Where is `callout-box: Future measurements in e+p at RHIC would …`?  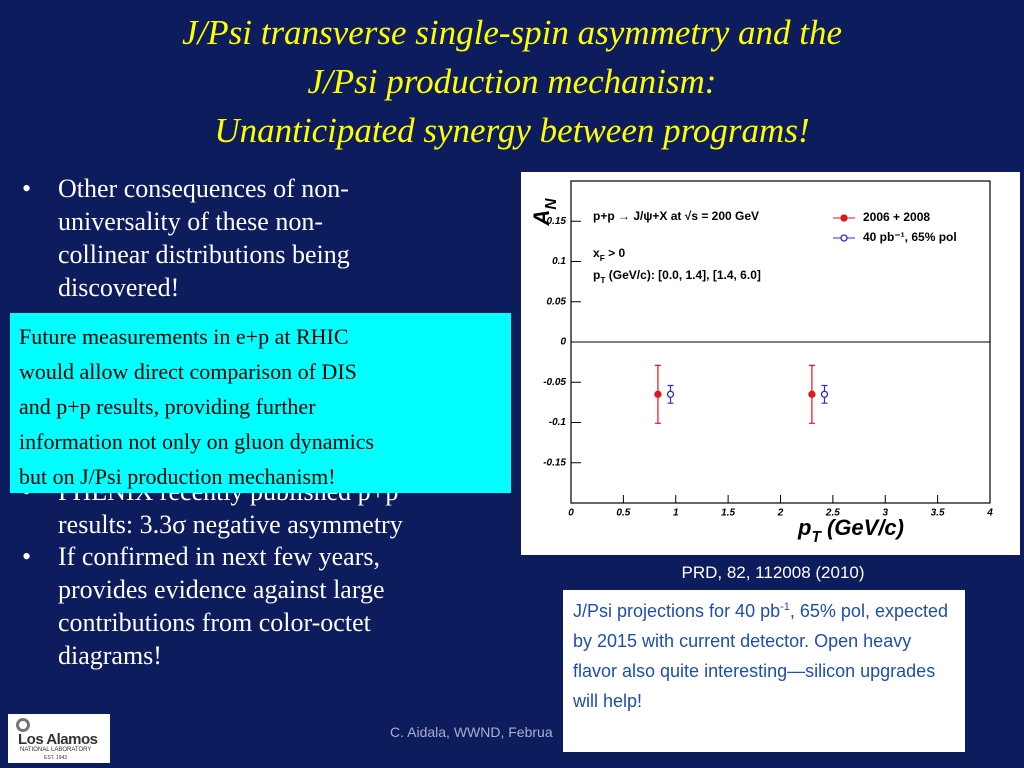 callout-box: Future measurements in e+p at RHIC would … is located at coordinates (260, 403).